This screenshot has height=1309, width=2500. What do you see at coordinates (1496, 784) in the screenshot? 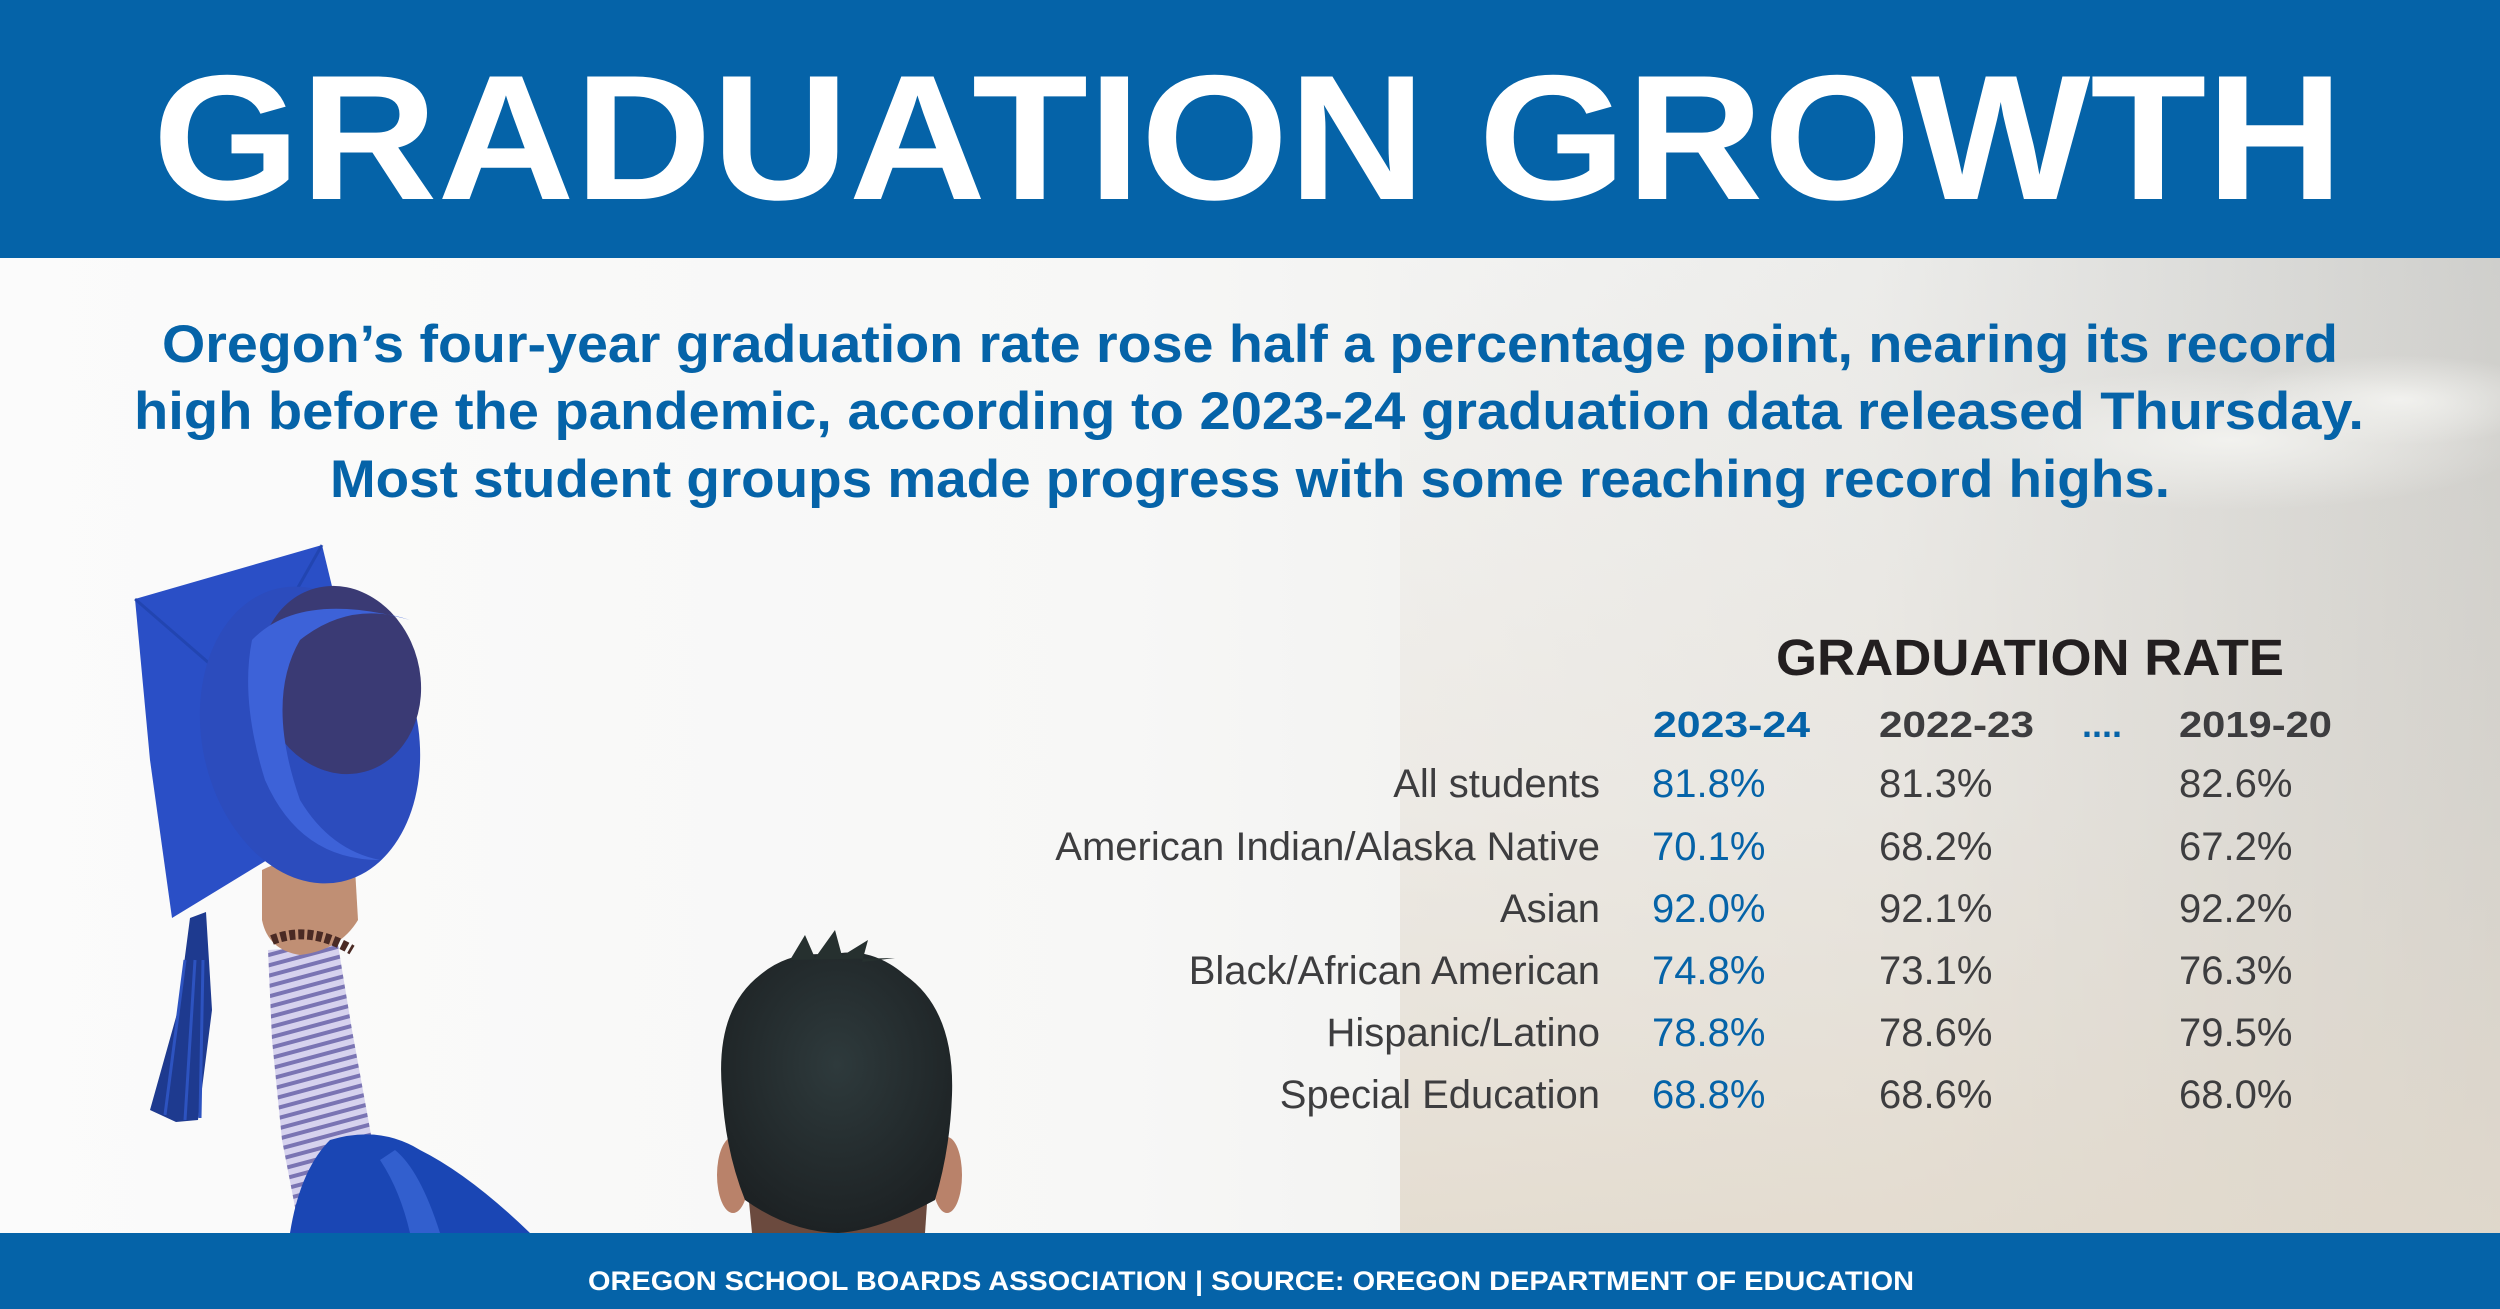
I see `row-label: All students` at bounding box center [1496, 784].